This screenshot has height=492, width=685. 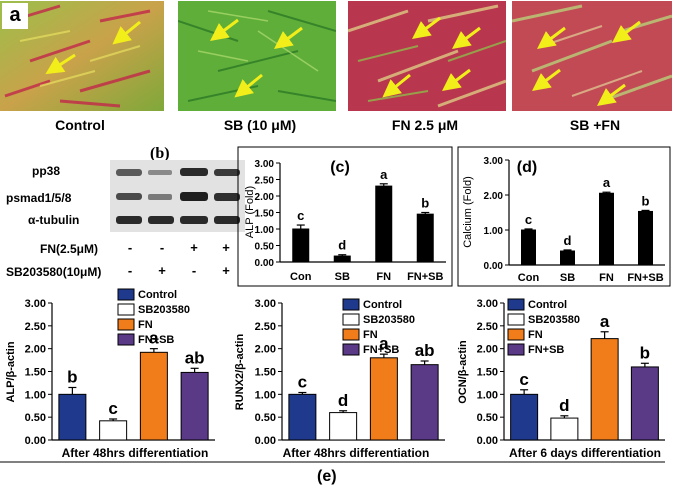 What do you see at coordinates (645, 278) in the screenshot?
I see `category-label: FN+SB` at bounding box center [645, 278].